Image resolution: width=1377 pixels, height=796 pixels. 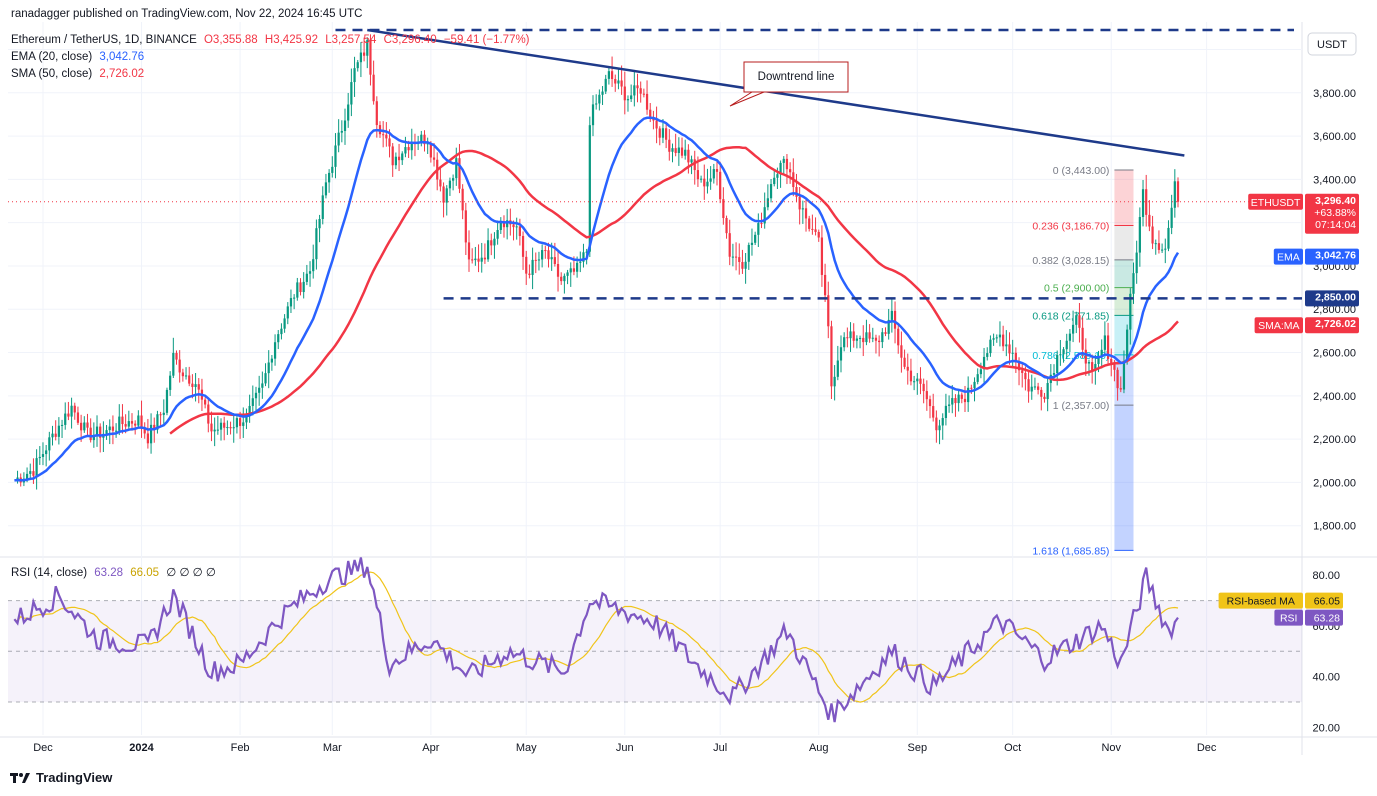 What do you see at coordinates (1335, 297) in the screenshot?
I see `level-price-tag-text: 2,850.00` at bounding box center [1335, 297].